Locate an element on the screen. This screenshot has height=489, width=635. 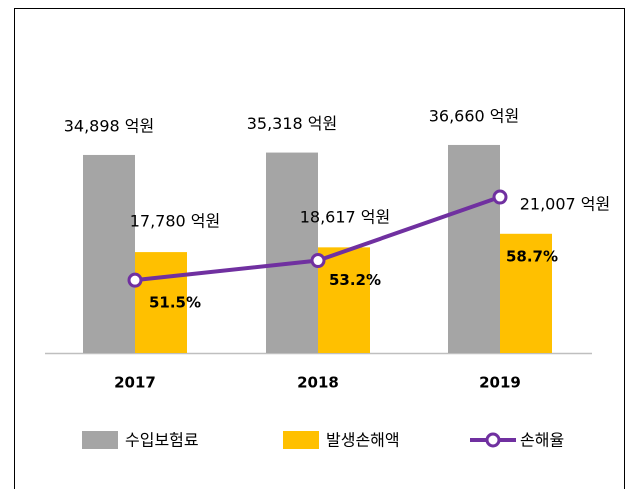
data-label: 36,660 억원 is located at coordinates (474, 115).